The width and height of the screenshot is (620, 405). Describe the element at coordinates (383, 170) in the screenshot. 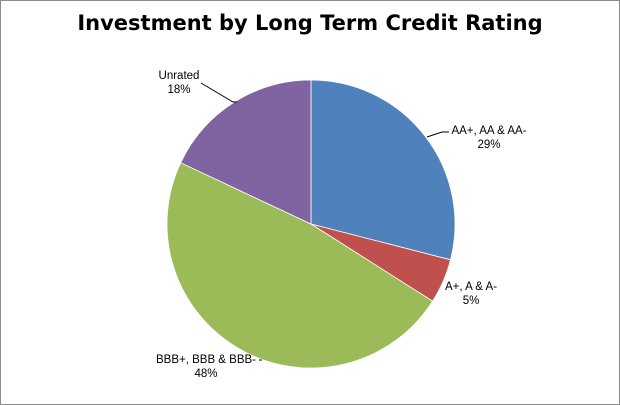

I see `pie-slice-aa-aa-aa` at that location.